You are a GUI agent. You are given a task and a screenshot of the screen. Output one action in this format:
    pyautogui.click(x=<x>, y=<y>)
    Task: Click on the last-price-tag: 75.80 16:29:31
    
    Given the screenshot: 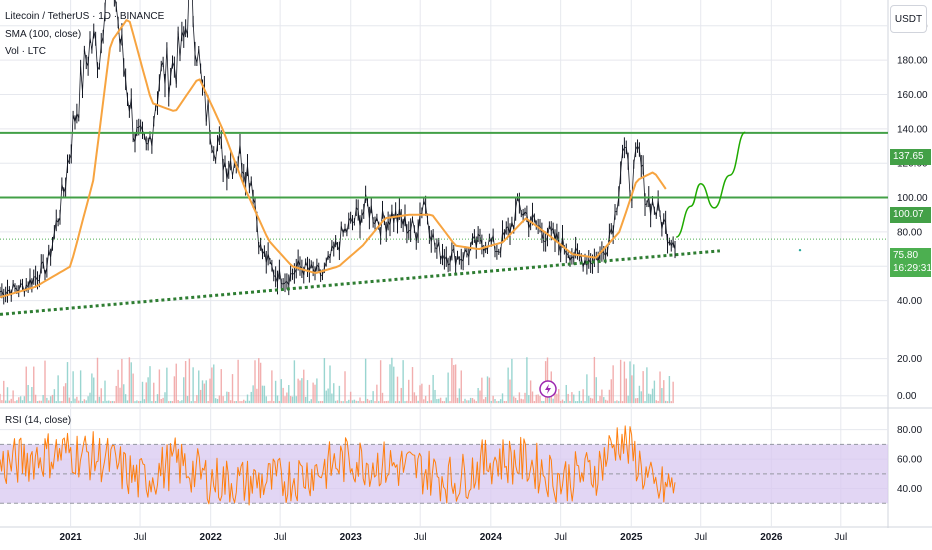 What is the action you would take?
    pyautogui.click(x=911, y=262)
    